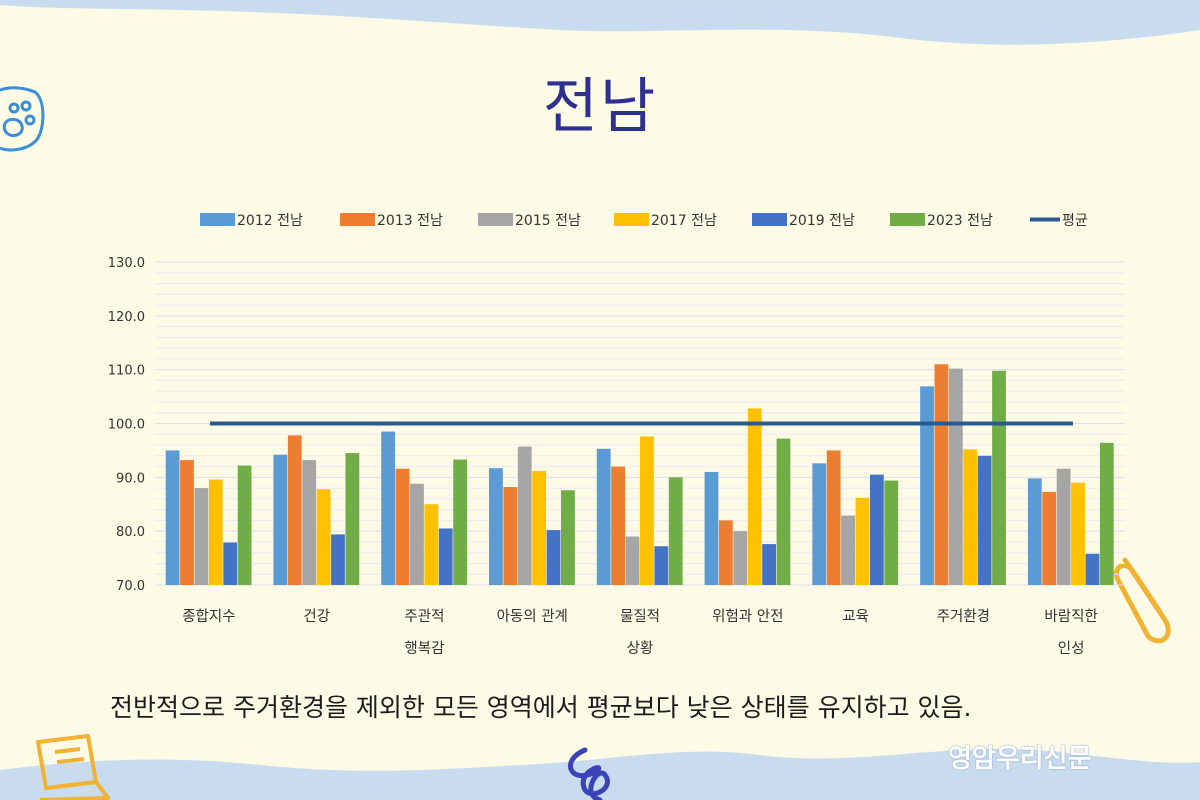 This screenshot has width=1200, height=800. I want to click on bar-2015-전남-3, so click(524, 515).